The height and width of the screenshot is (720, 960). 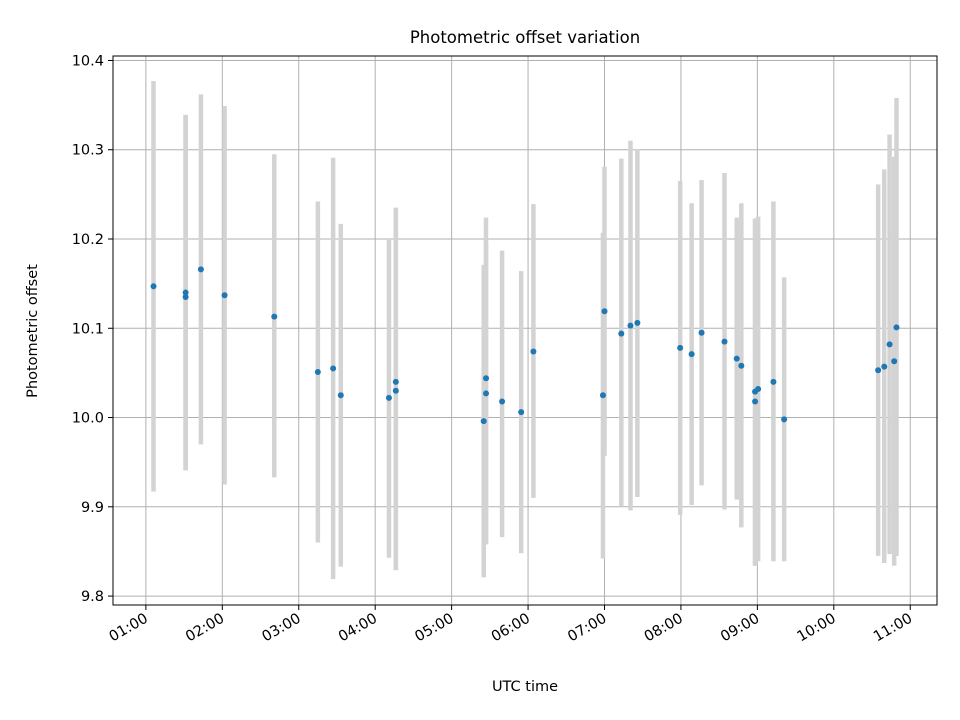 I want to click on y-axis: 9.8 9.9 10.0 10.1 10.2 10.3 10.4, so click(x=92, y=329).